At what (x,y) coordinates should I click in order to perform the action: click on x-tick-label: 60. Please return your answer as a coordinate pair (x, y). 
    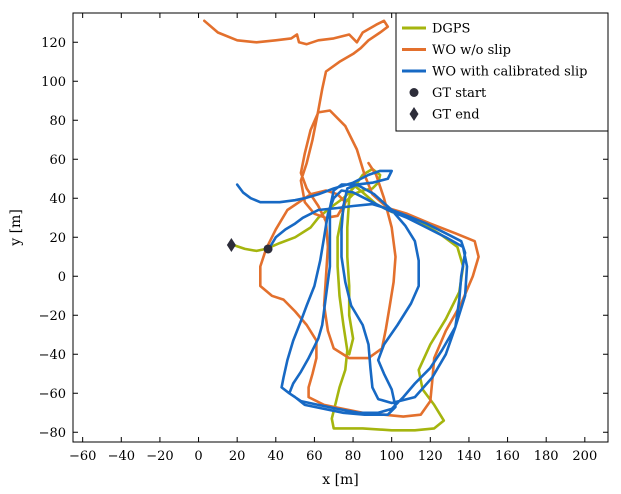
    Looking at the image, I should click on (314, 456).